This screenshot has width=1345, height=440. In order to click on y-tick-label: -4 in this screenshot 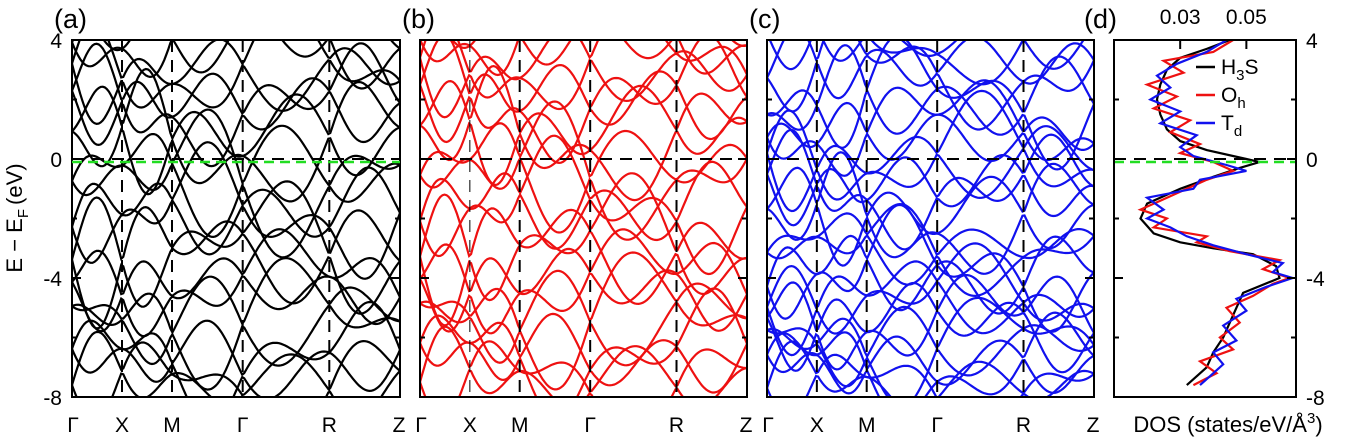, I will do `click(52, 279)`.